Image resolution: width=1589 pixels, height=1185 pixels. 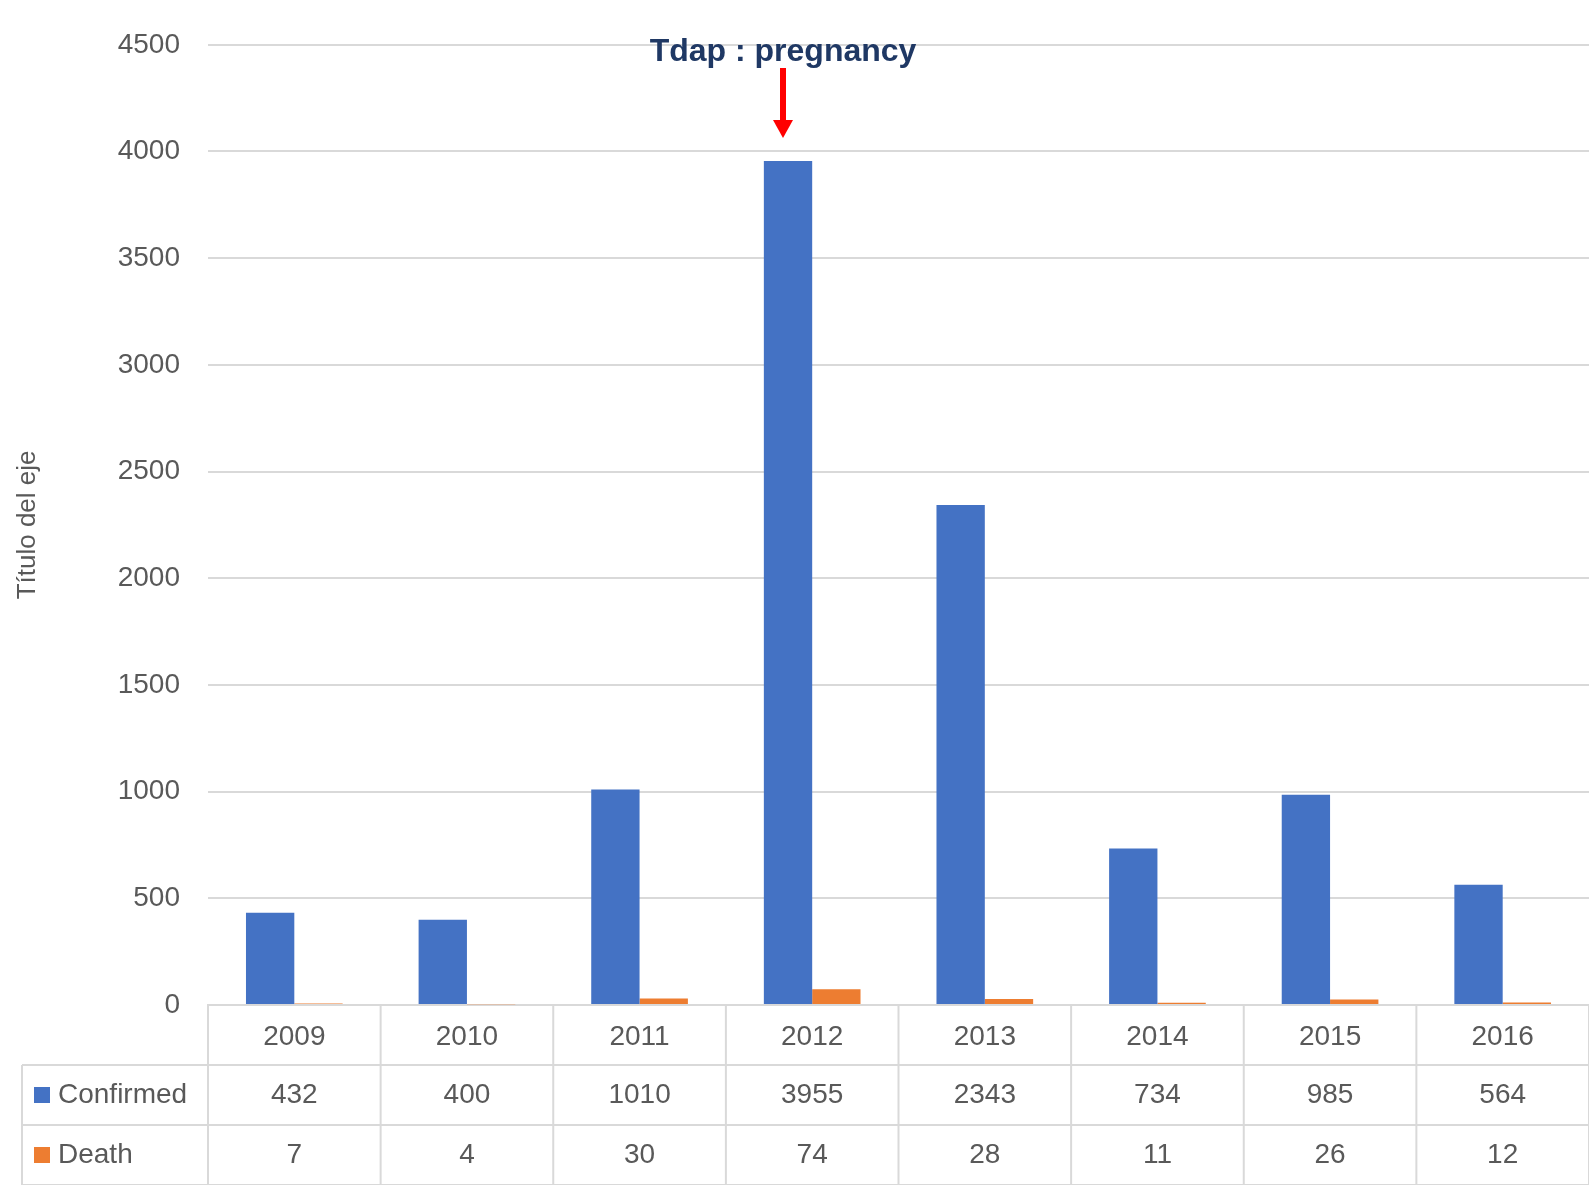 I want to click on data-label: 74, so click(x=812, y=1153).